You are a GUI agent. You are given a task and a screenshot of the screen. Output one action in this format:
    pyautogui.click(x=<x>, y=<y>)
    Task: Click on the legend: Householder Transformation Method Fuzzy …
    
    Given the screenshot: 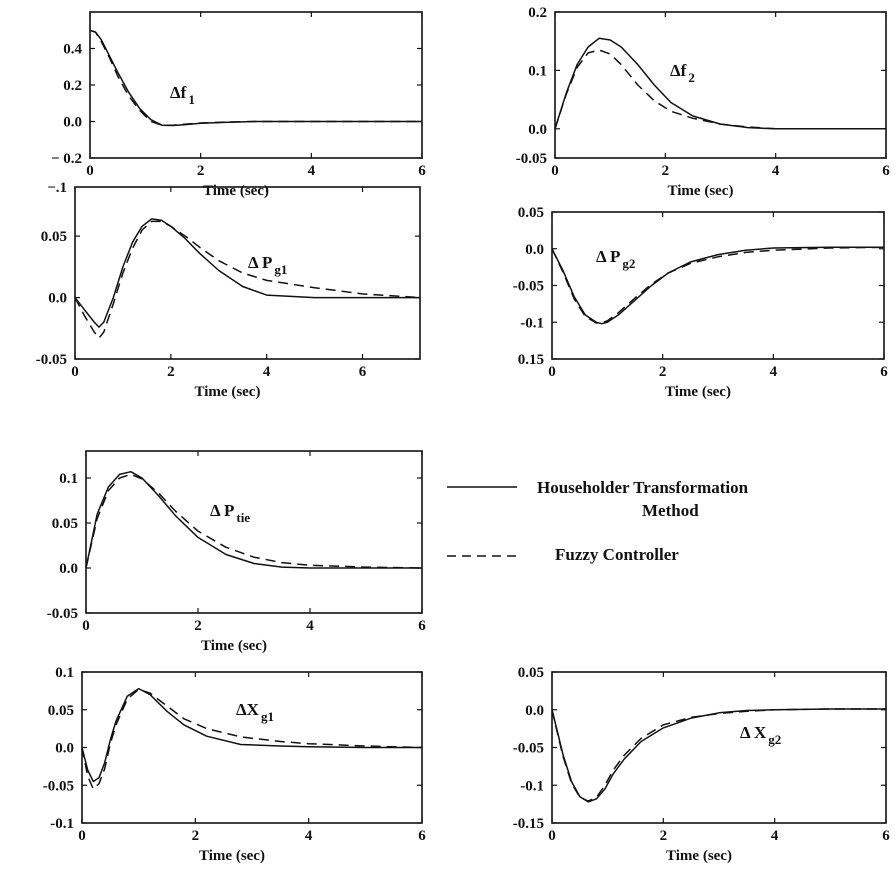 What is the action you would take?
    pyautogui.click(x=598, y=521)
    